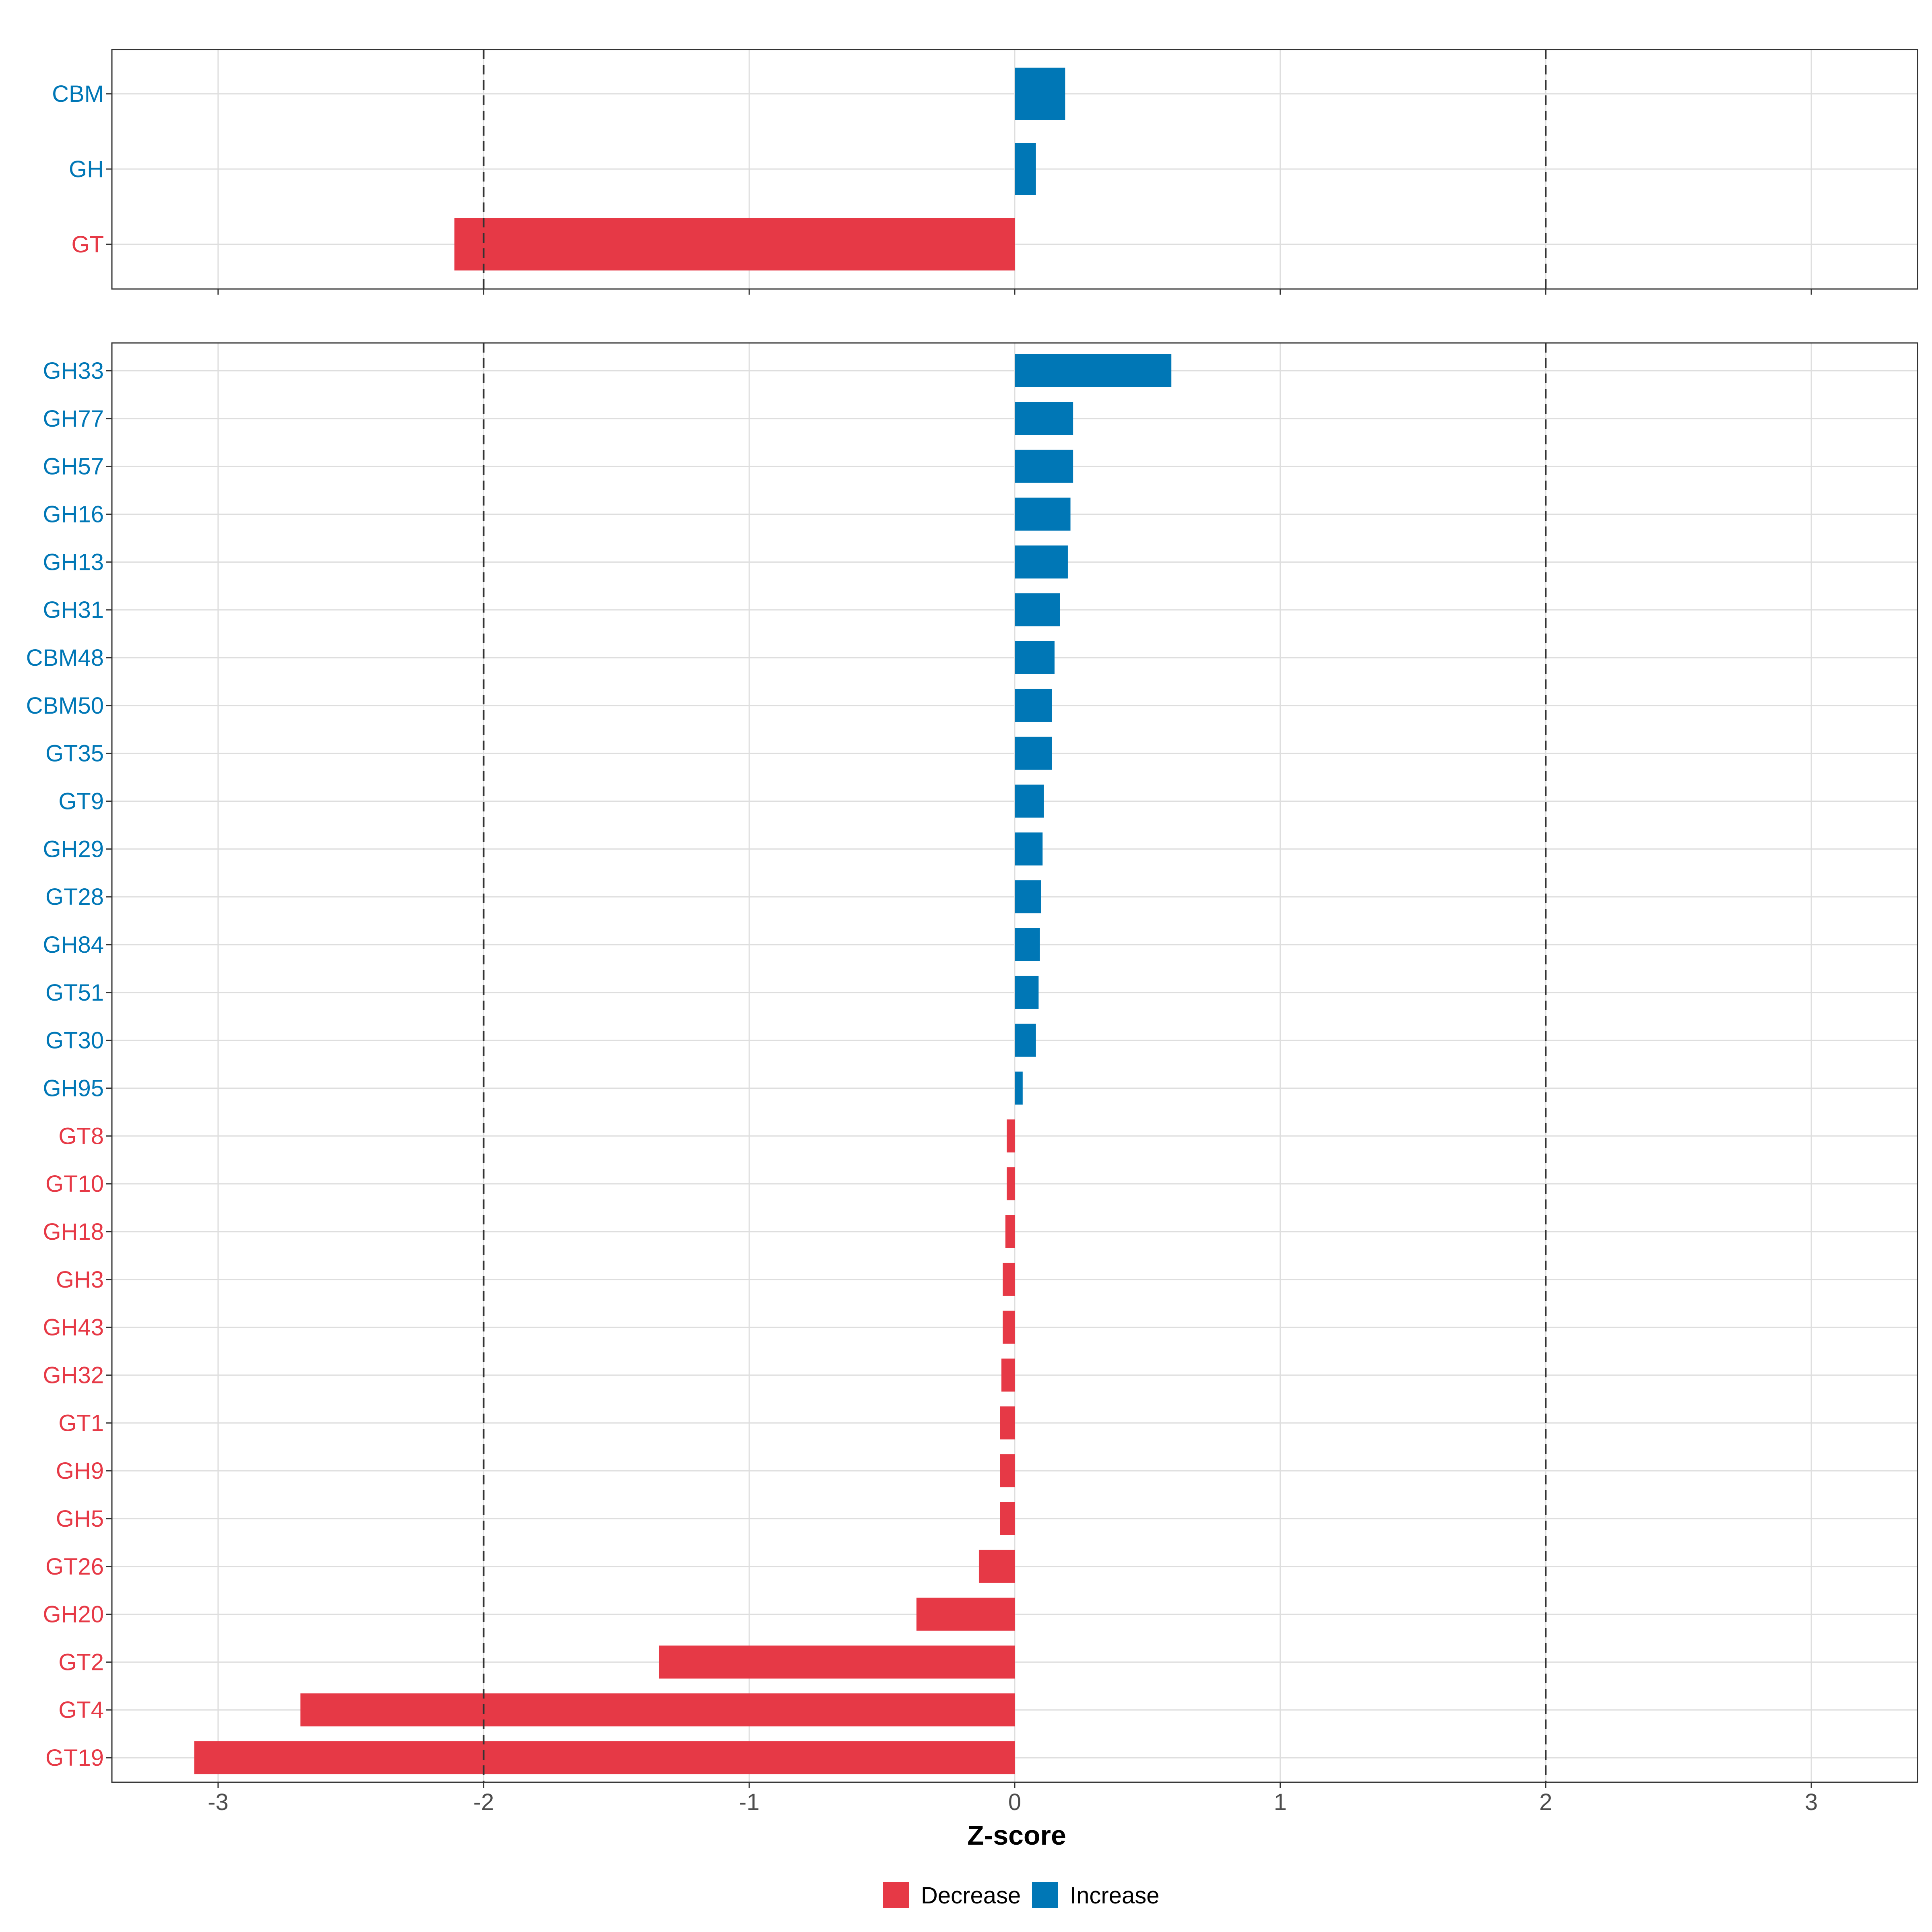  What do you see at coordinates (1009, 1327) in the screenshot?
I see `bar-GH43` at bounding box center [1009, 1327].